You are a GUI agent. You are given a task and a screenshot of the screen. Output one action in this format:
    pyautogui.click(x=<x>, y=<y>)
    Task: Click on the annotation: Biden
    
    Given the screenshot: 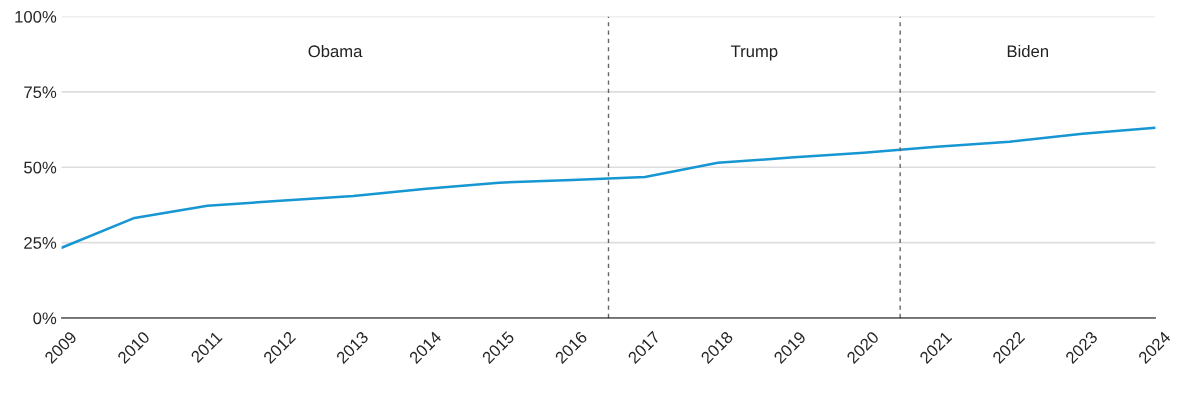 What is the action you would take?
    pyautogui.click(x=1027, y=51)
    